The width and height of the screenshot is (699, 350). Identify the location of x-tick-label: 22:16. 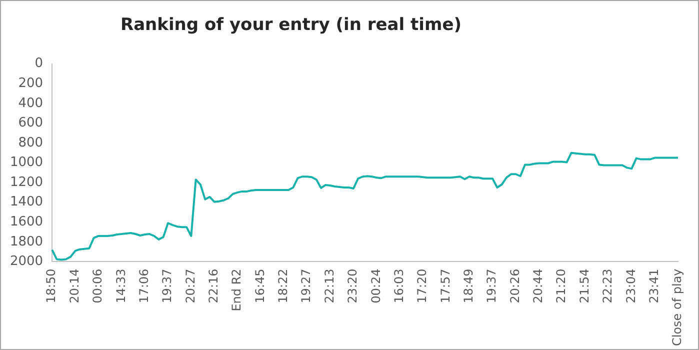
(213, 286).